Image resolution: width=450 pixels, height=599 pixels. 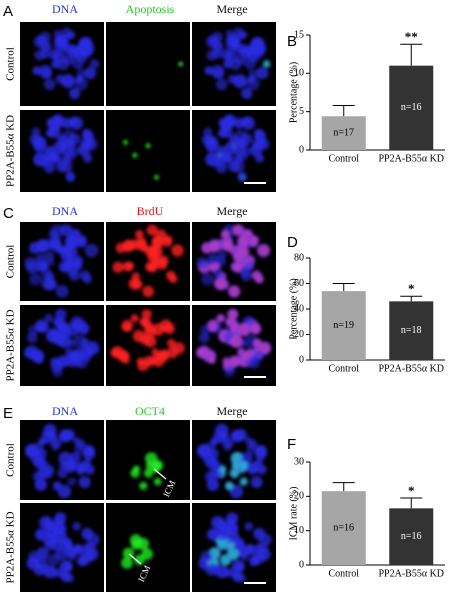 What do you see at coordinates (150, 211) in the screenshot?
I see `column-header: BrdU` at bounding box center [150, 211].